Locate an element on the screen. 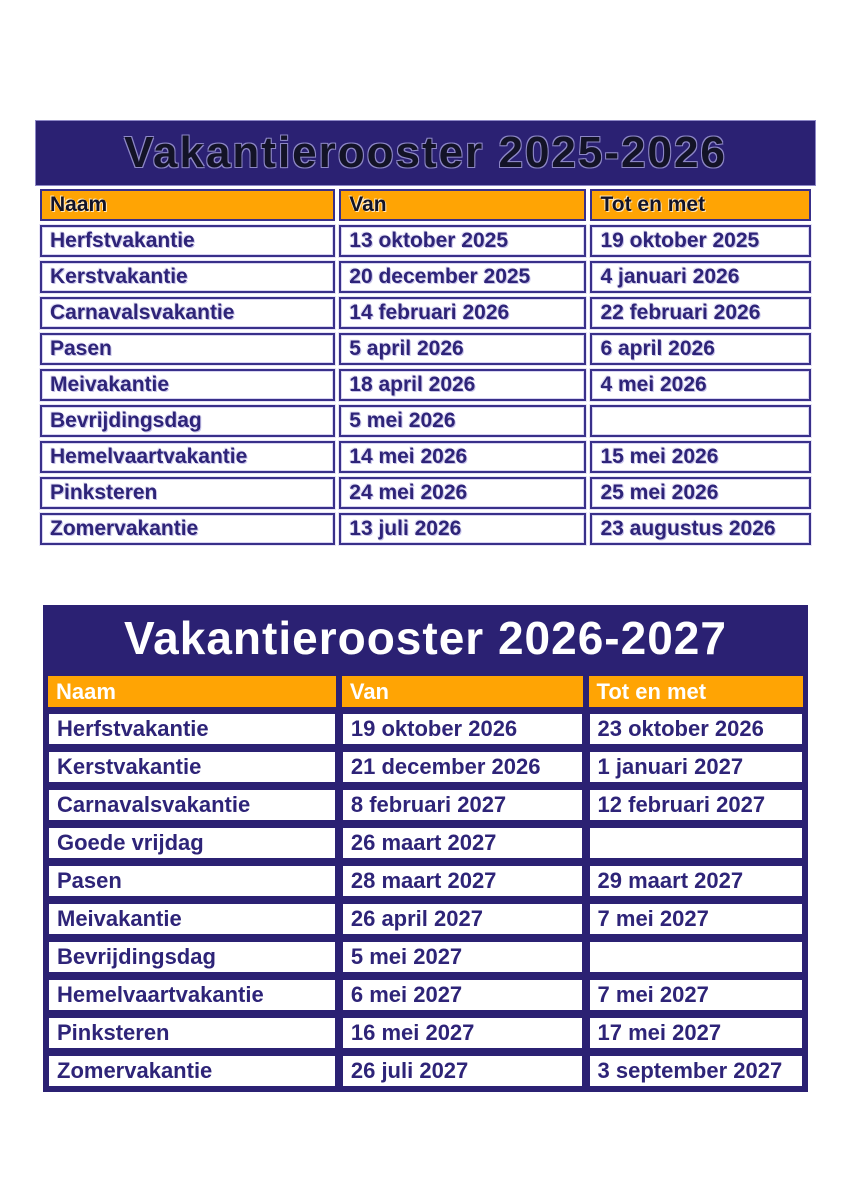 Image resolution: width=848 pixels, height=1200 pixels. table-row: Hemelvaartvakantie 14 mei 2026 15 mei 2026 is located at coordinates (425, 457).